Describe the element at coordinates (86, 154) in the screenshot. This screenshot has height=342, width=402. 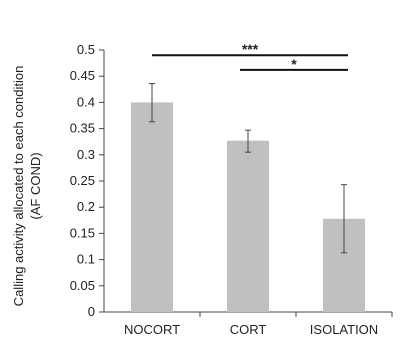
I see `y-tick-label: 0.3` at that location.